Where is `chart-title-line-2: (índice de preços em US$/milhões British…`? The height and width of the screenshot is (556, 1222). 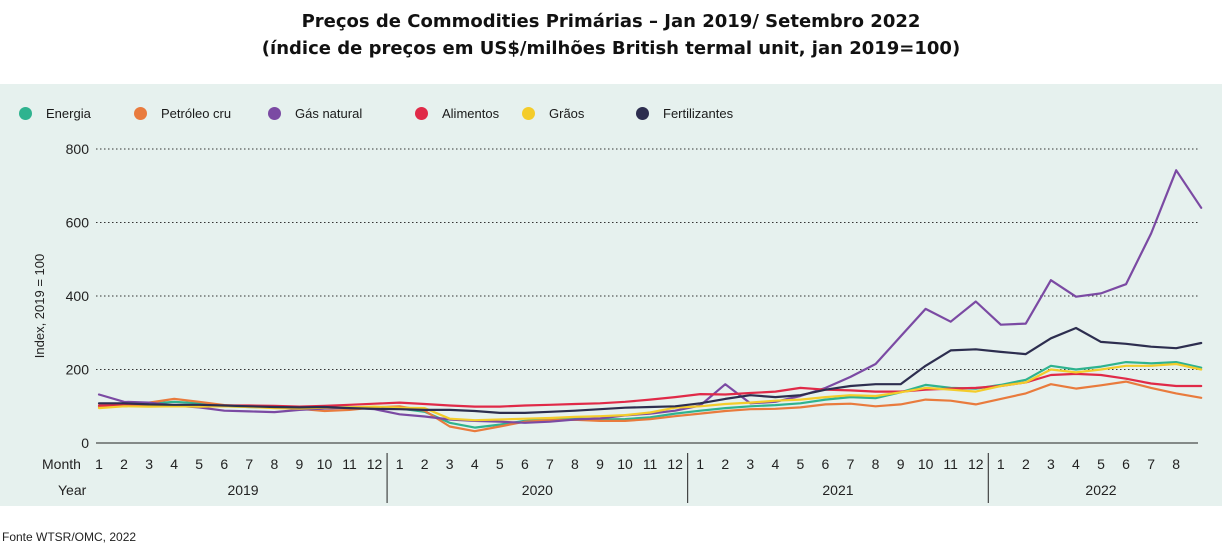 chart-title-line-2: (índice de preços em US$/milhões British… is located at coordinates (611, 48).